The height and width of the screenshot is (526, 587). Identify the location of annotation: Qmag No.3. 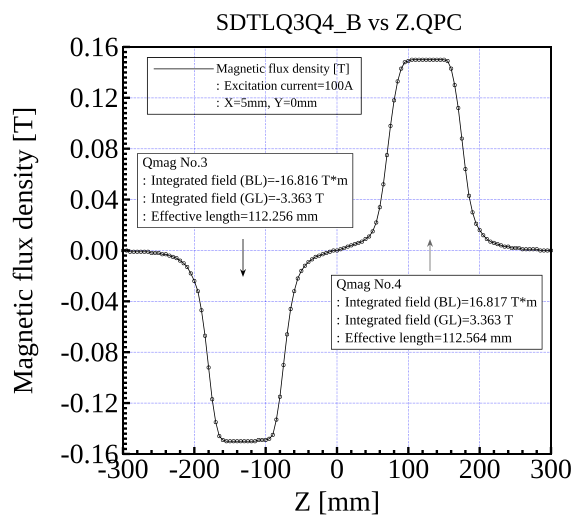
(175, 164).